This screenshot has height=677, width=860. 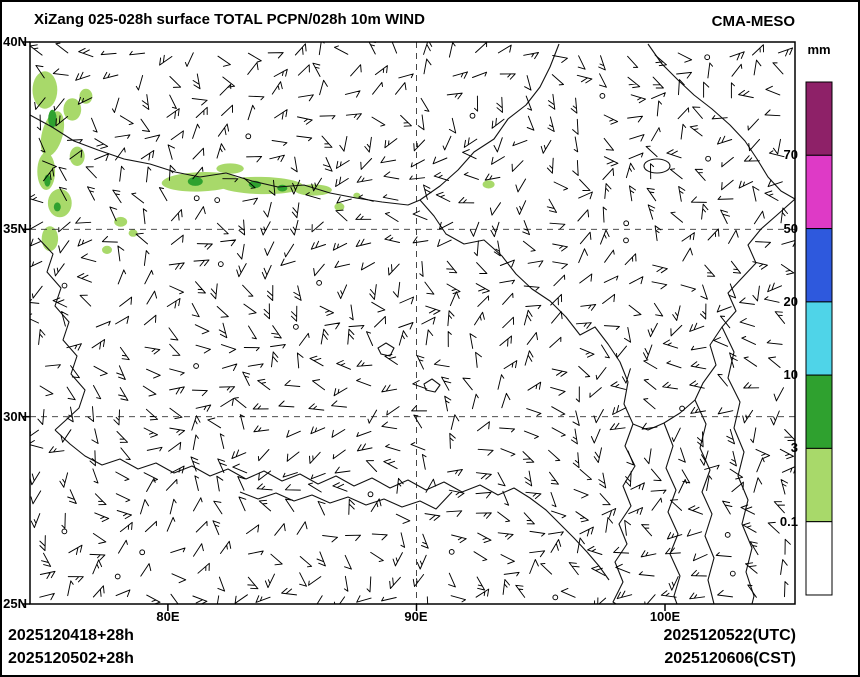 I want to click on river-jinsha, so click(x=672, y=513).